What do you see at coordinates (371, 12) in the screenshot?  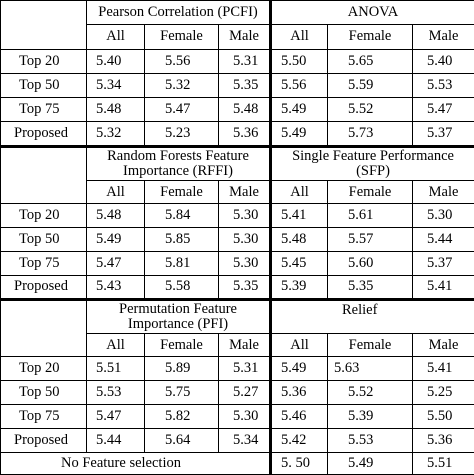 I see `group-header: ANOVA` at bounding box center [371, 12].